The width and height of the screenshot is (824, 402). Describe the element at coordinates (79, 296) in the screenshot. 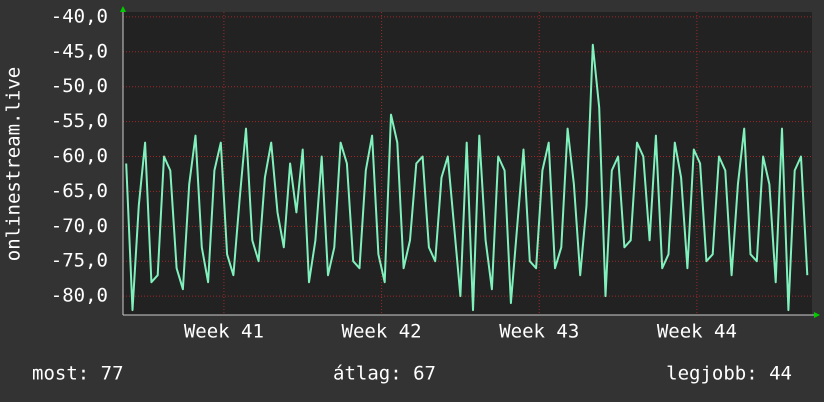

I see `y-tick-label: -80,0` at that location.